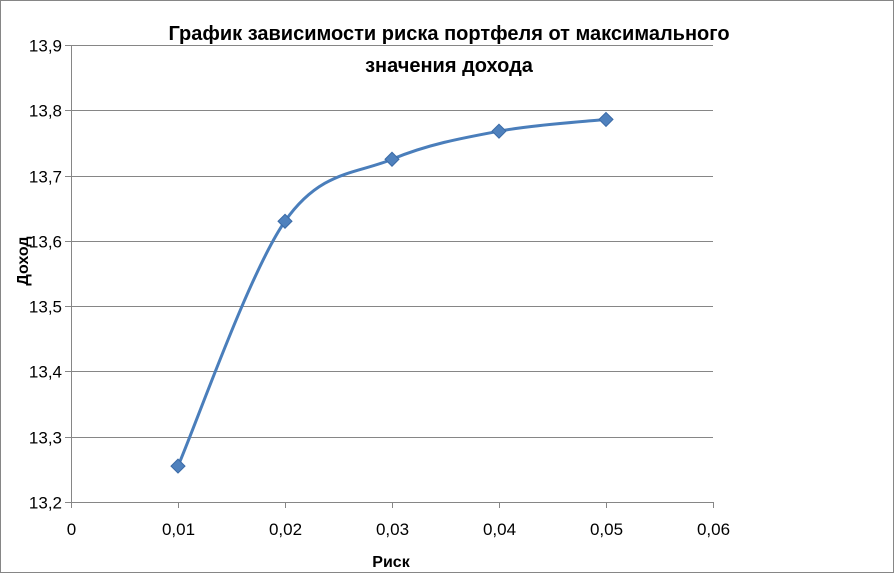  Describe the element at coordinates (45, 503) in the screenshot. I see `y-tick-label: 13,2` at that location.